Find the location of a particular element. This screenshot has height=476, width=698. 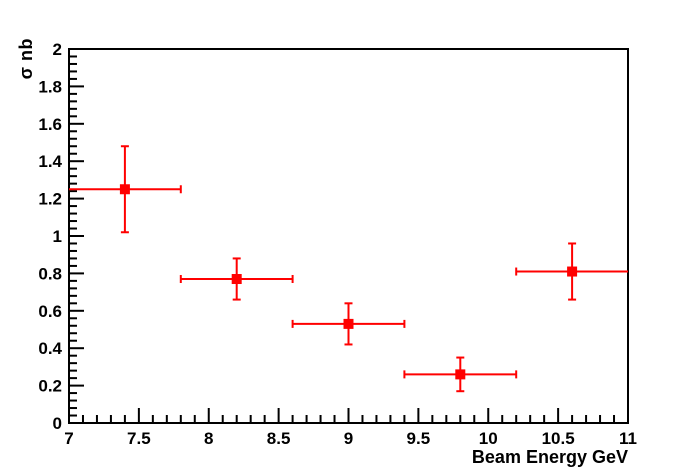

x-tick-label: 7 is located at coordinates (68, 438).